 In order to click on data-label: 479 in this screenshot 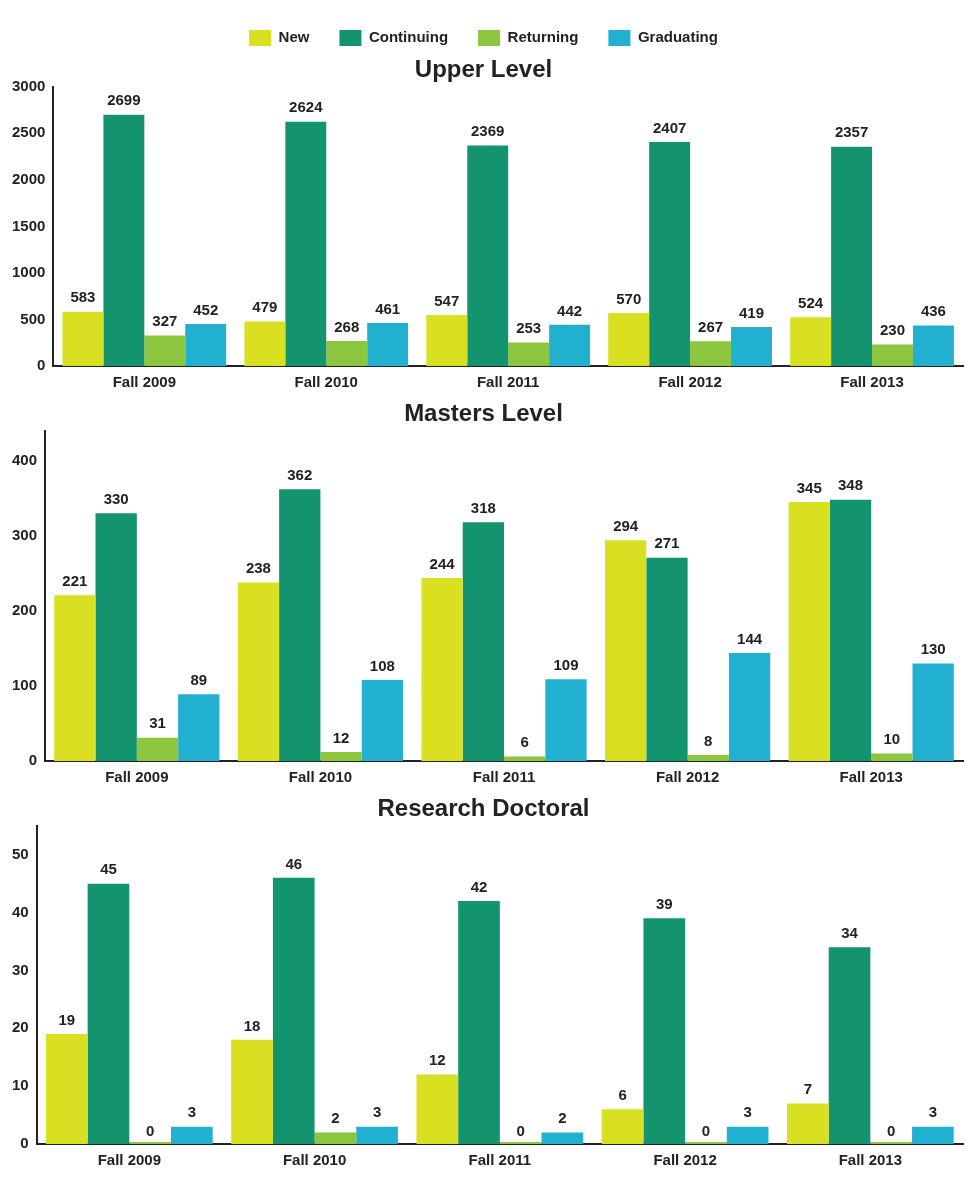, I will do `click(265, 307)`.